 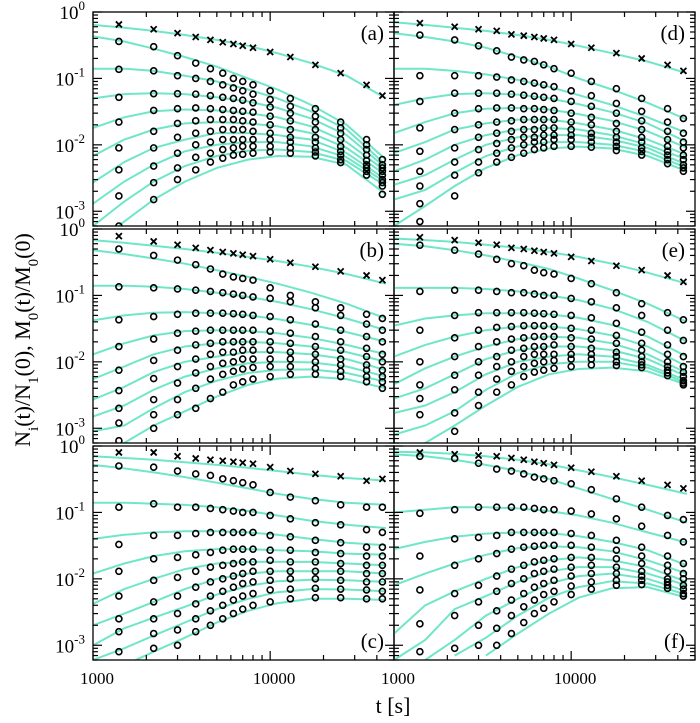 I want to click on plot-area, so click(x=541, y=122).